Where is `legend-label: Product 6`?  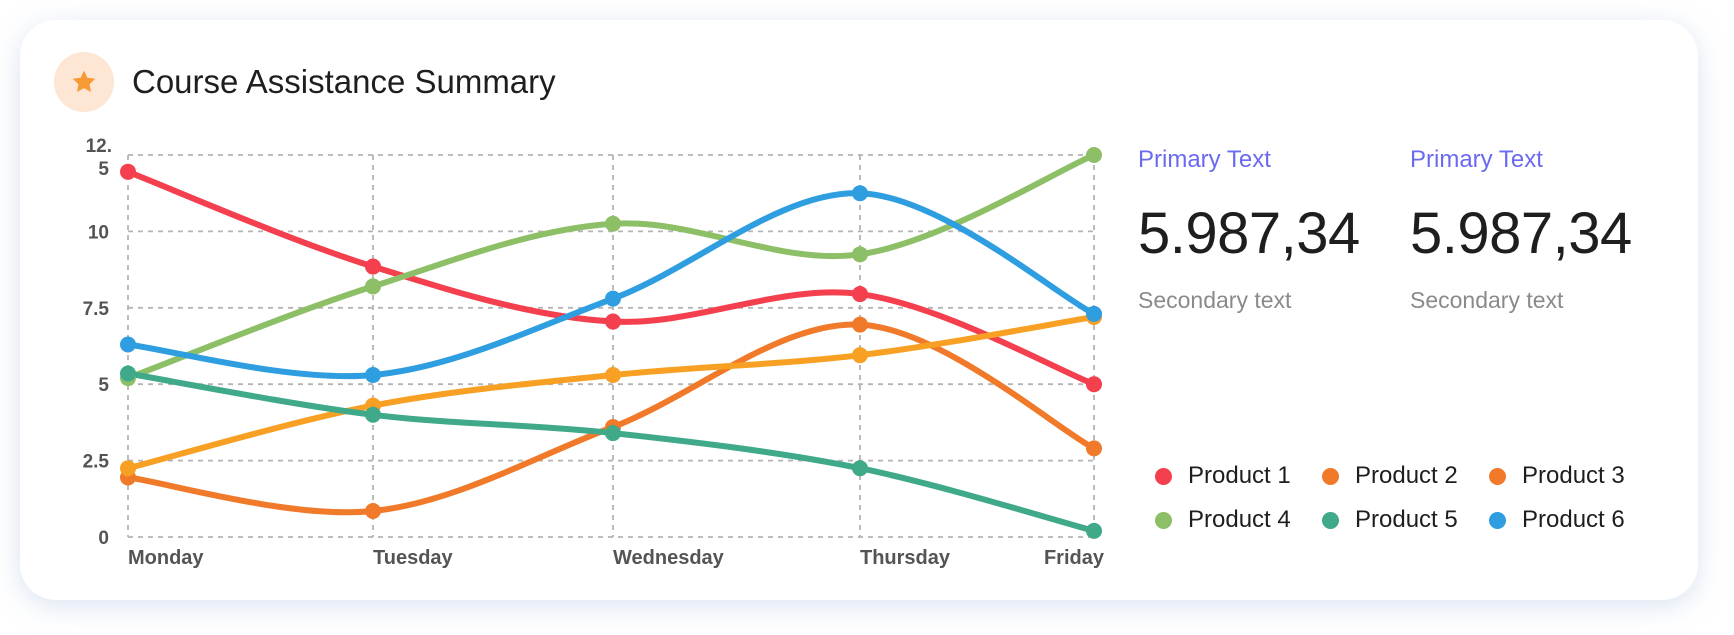 legend-label: Product 6 is located at coordinates (1573, 519).